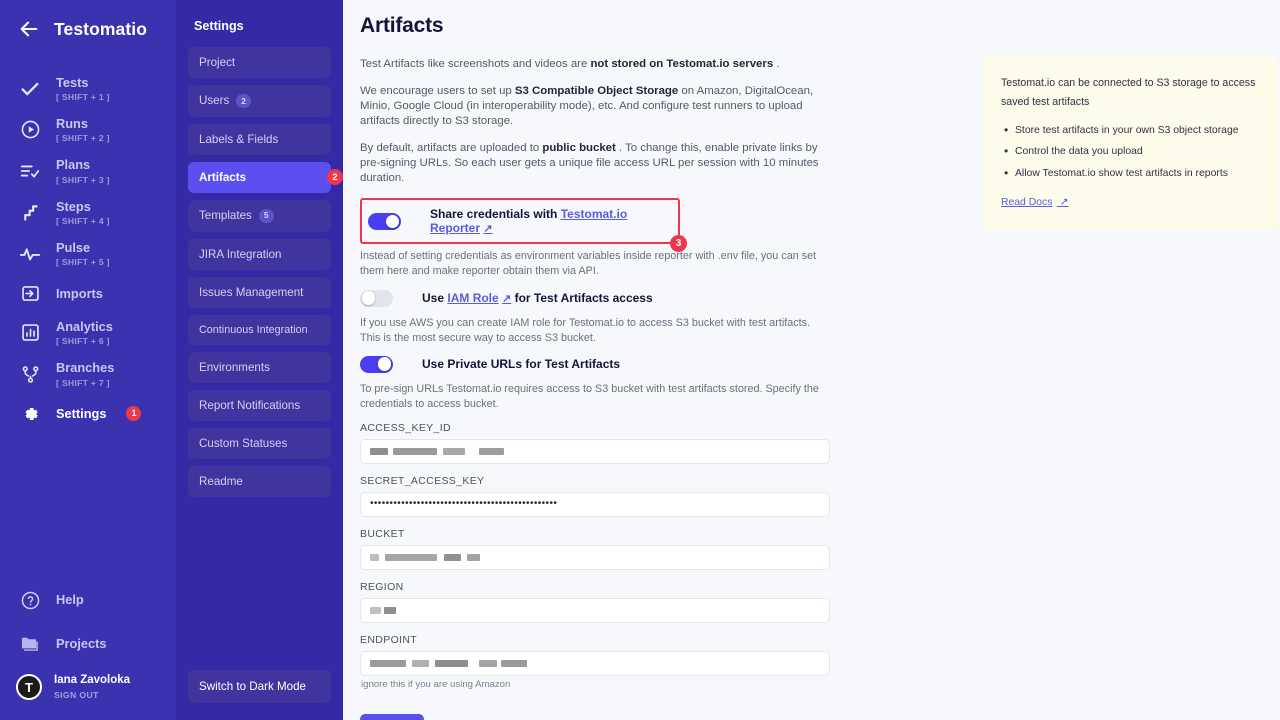 Image resolution: width=1280 pixels, height=720 pixels. What do you see at coordinates (595, 557) in the screenshot?
I see `bucket-input` at bounding box center [595, 557].